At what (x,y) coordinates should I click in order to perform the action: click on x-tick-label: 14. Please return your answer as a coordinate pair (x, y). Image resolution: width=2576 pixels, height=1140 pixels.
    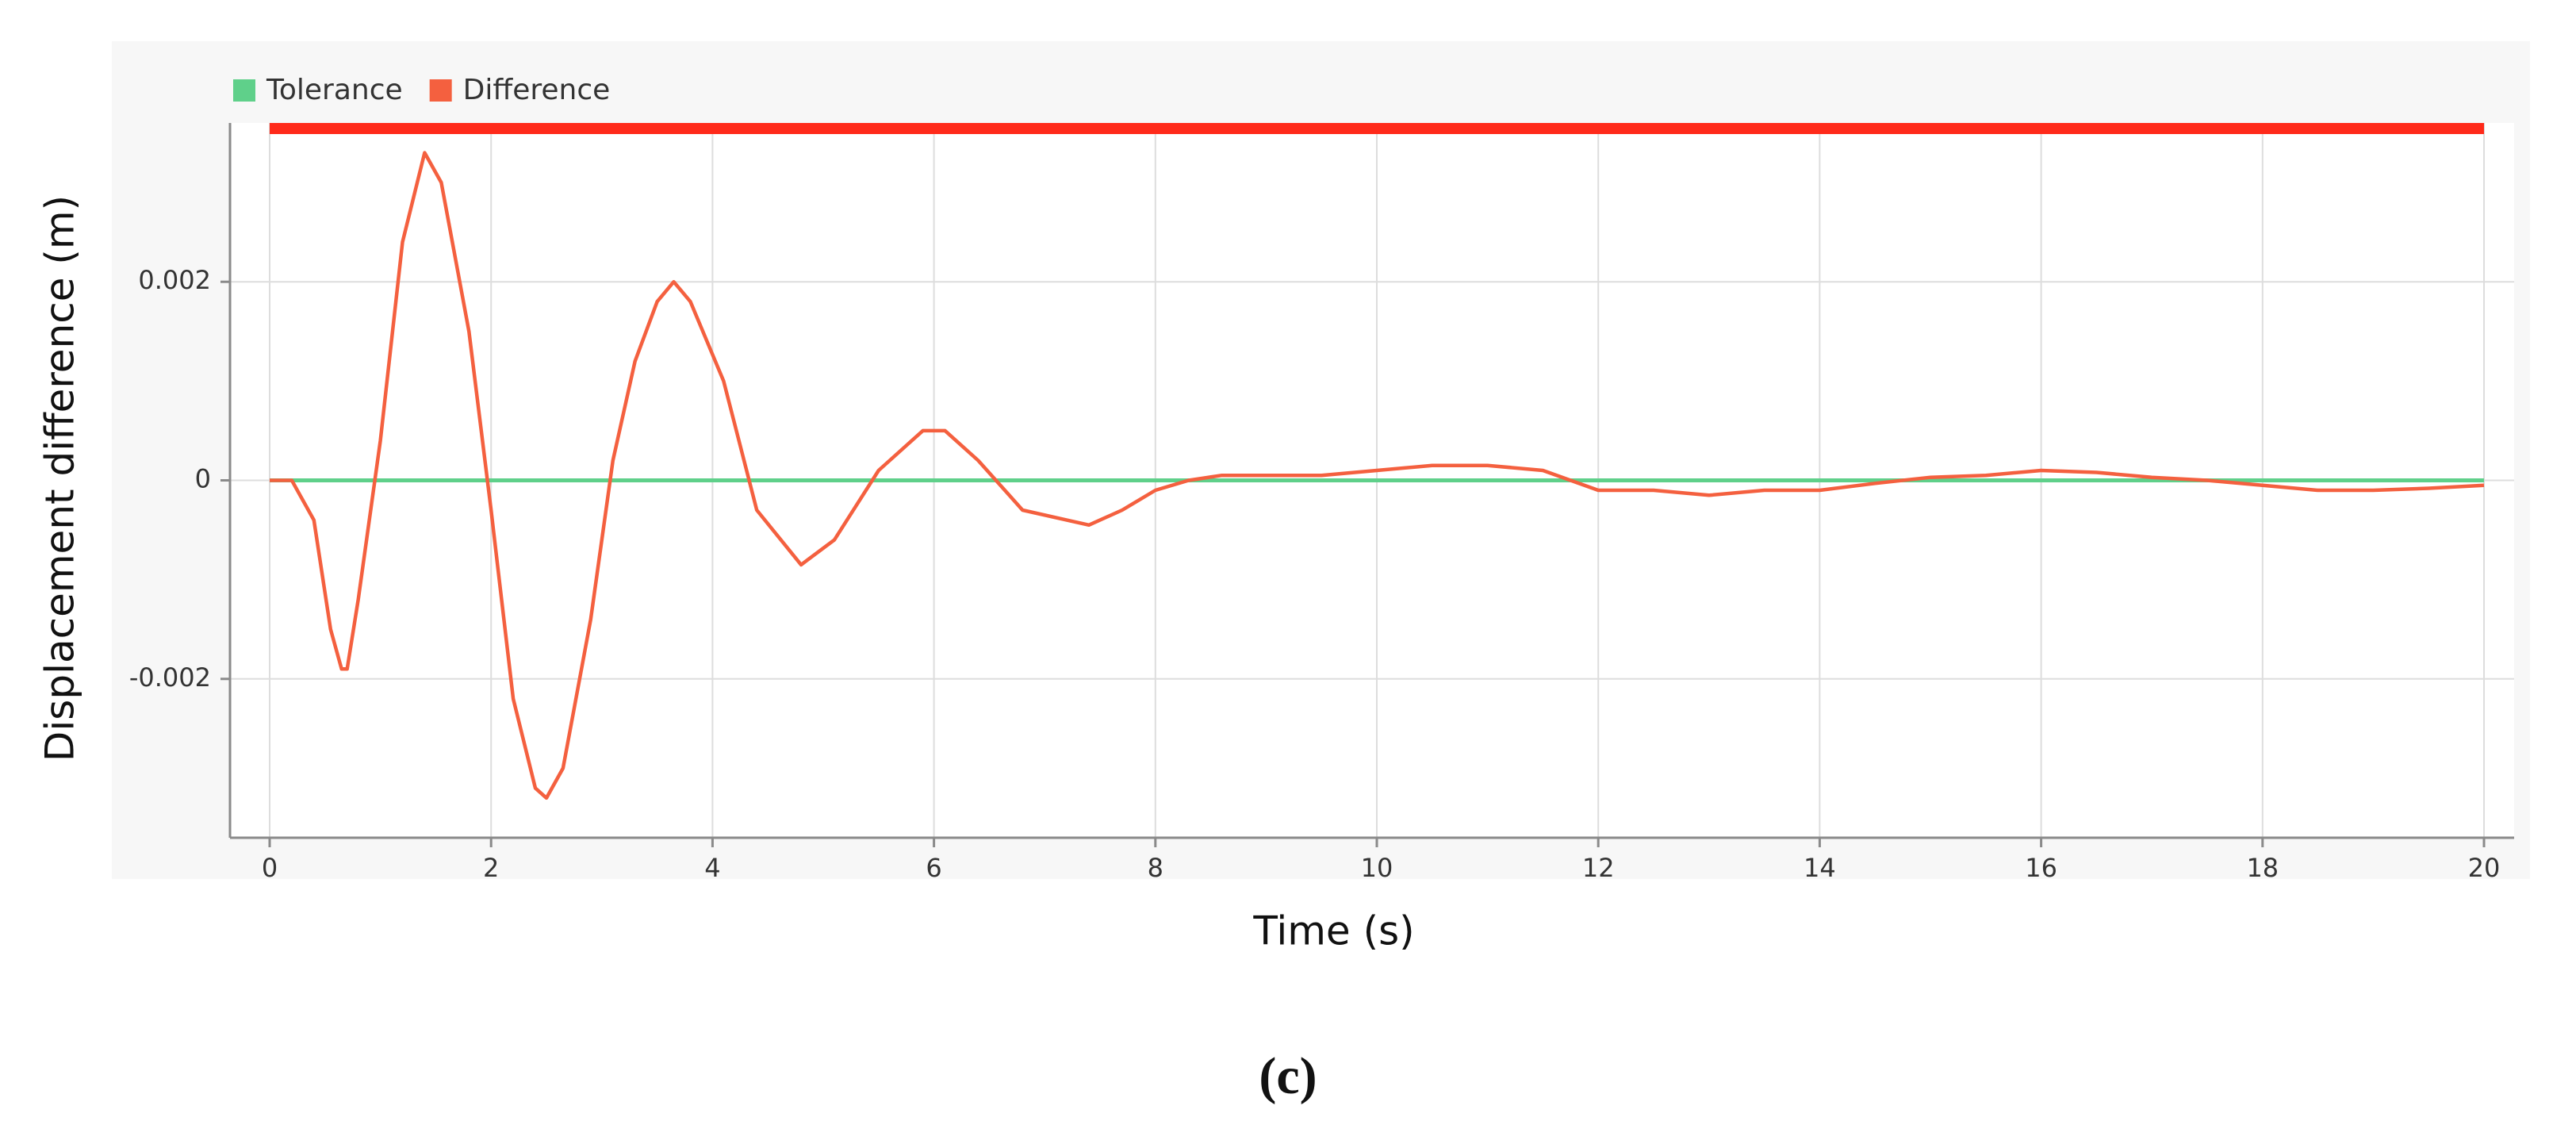
    Looking at the image, I should click on (1820, 868).